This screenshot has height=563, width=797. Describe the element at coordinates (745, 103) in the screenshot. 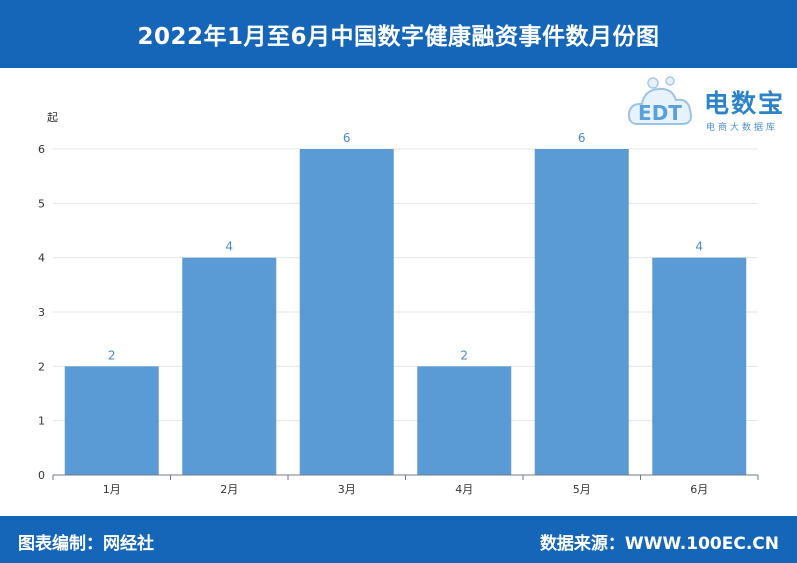

I see `logo-brand: 电数宝` at that location.